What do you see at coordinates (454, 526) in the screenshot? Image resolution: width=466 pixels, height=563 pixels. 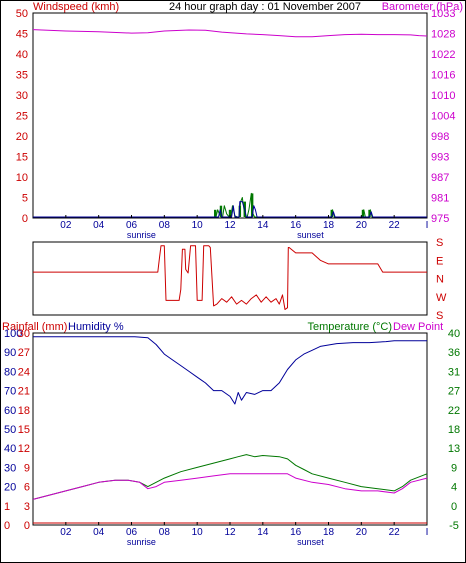 I see `temp-tick-label: -5` at bounding box center [454, 526].